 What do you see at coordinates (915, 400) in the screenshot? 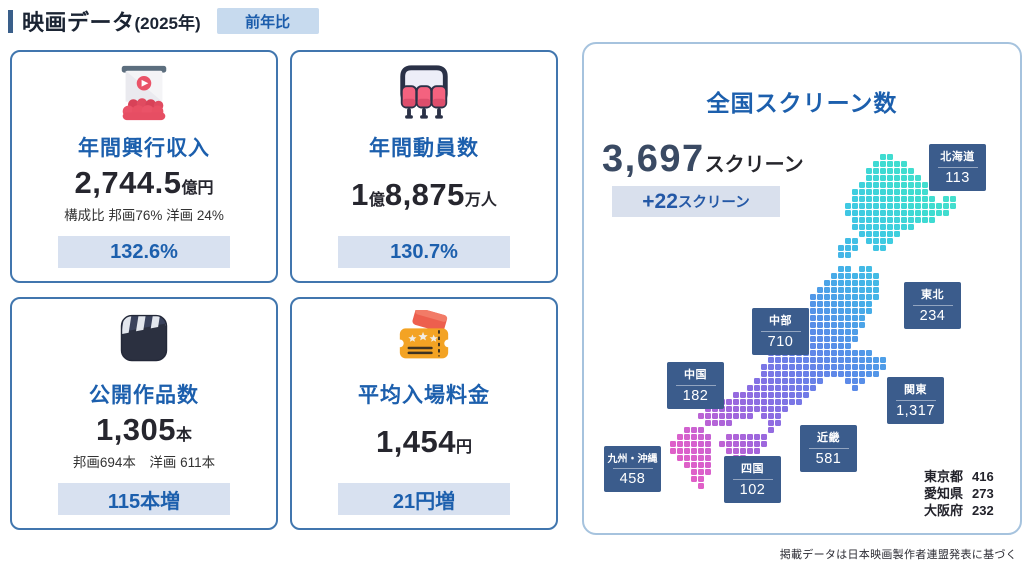
I see `region-badge-kanto: 関東 1,317` at bounding box center [915, 400].